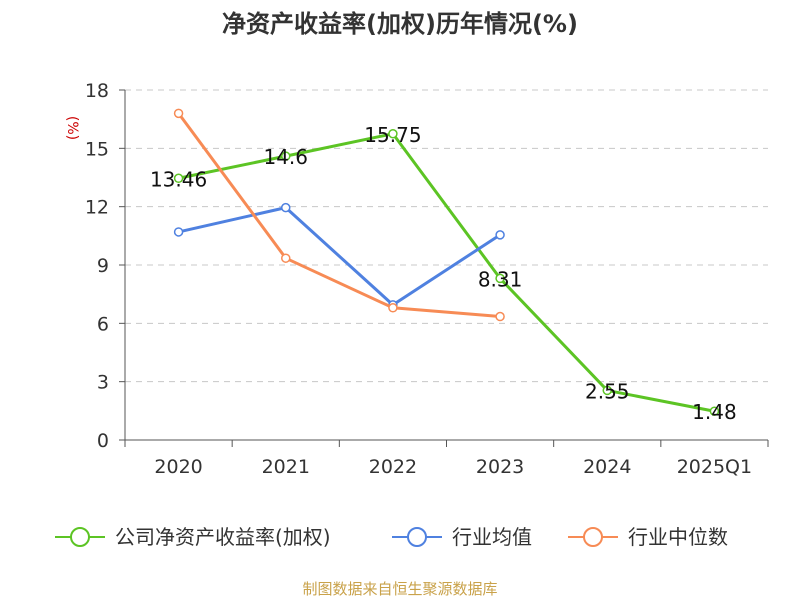  Describe the element at coordinates (607, 467) in the screenshot. I see `x-tick-label: 2024` at that location.